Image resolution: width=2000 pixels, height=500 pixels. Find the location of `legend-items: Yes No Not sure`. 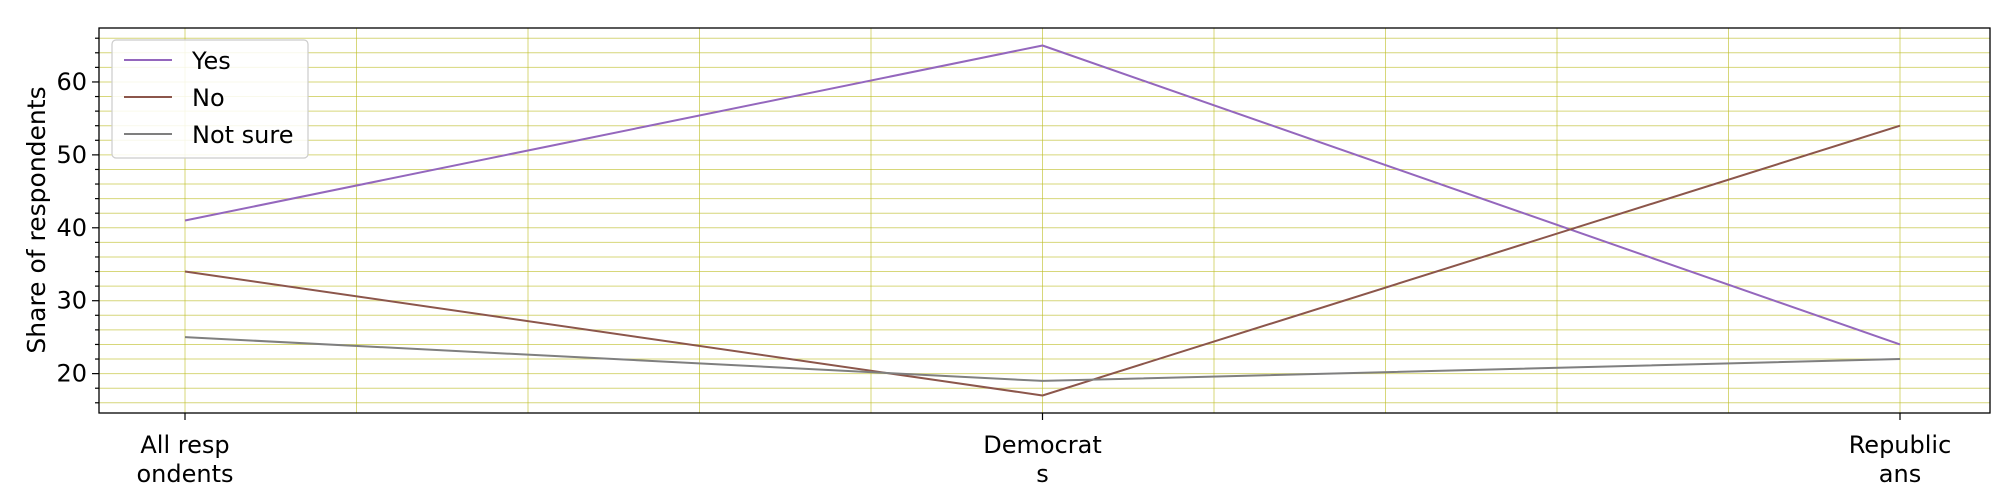

legend-items: Yes No Not sure is located at coordinates (209, 98).